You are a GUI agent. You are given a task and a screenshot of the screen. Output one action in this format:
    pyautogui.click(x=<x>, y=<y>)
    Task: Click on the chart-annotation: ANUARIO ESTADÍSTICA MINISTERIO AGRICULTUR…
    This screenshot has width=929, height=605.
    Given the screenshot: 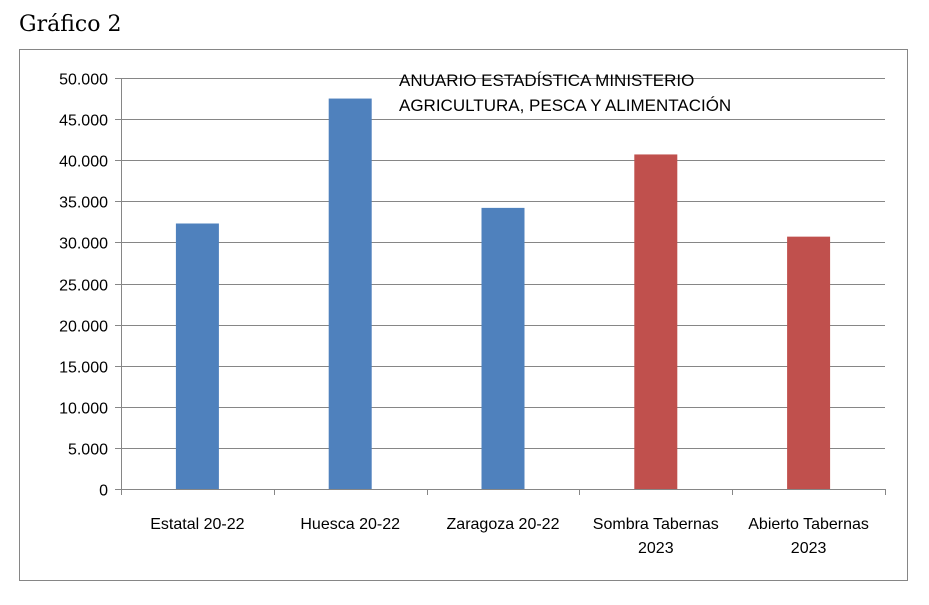 What is the action you would take?
    pyautogui.click(x=565, y=93)
    